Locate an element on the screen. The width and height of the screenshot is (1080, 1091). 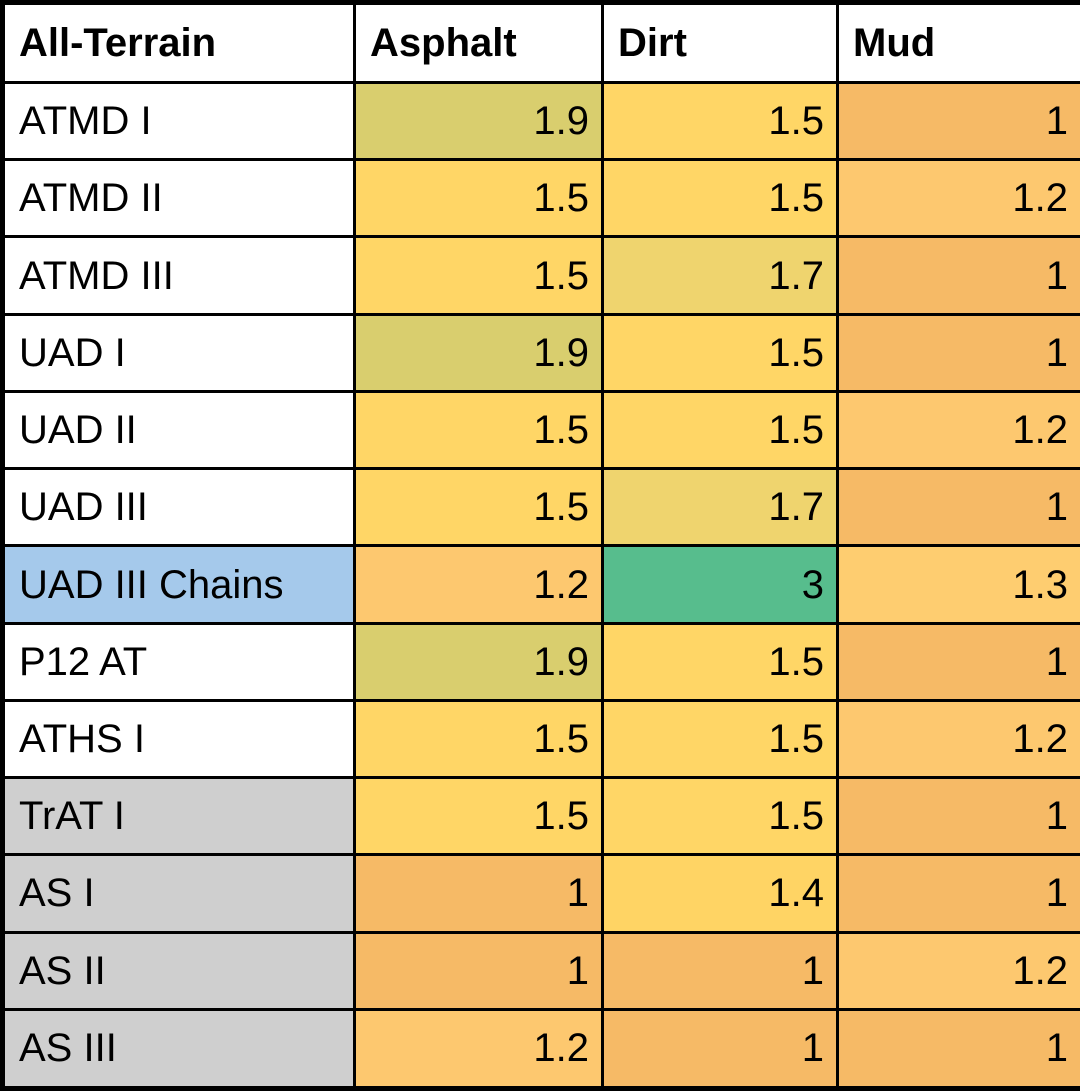
table-row: ATHS I 1.5 1.5 1.2 is located at coordinates (540, 739).